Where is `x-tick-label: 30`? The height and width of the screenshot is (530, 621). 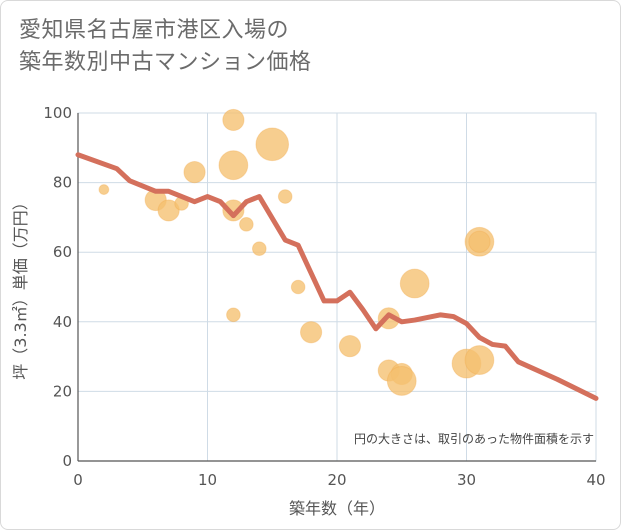
x-tick-label: 30 is located at coordinates (466, 480).